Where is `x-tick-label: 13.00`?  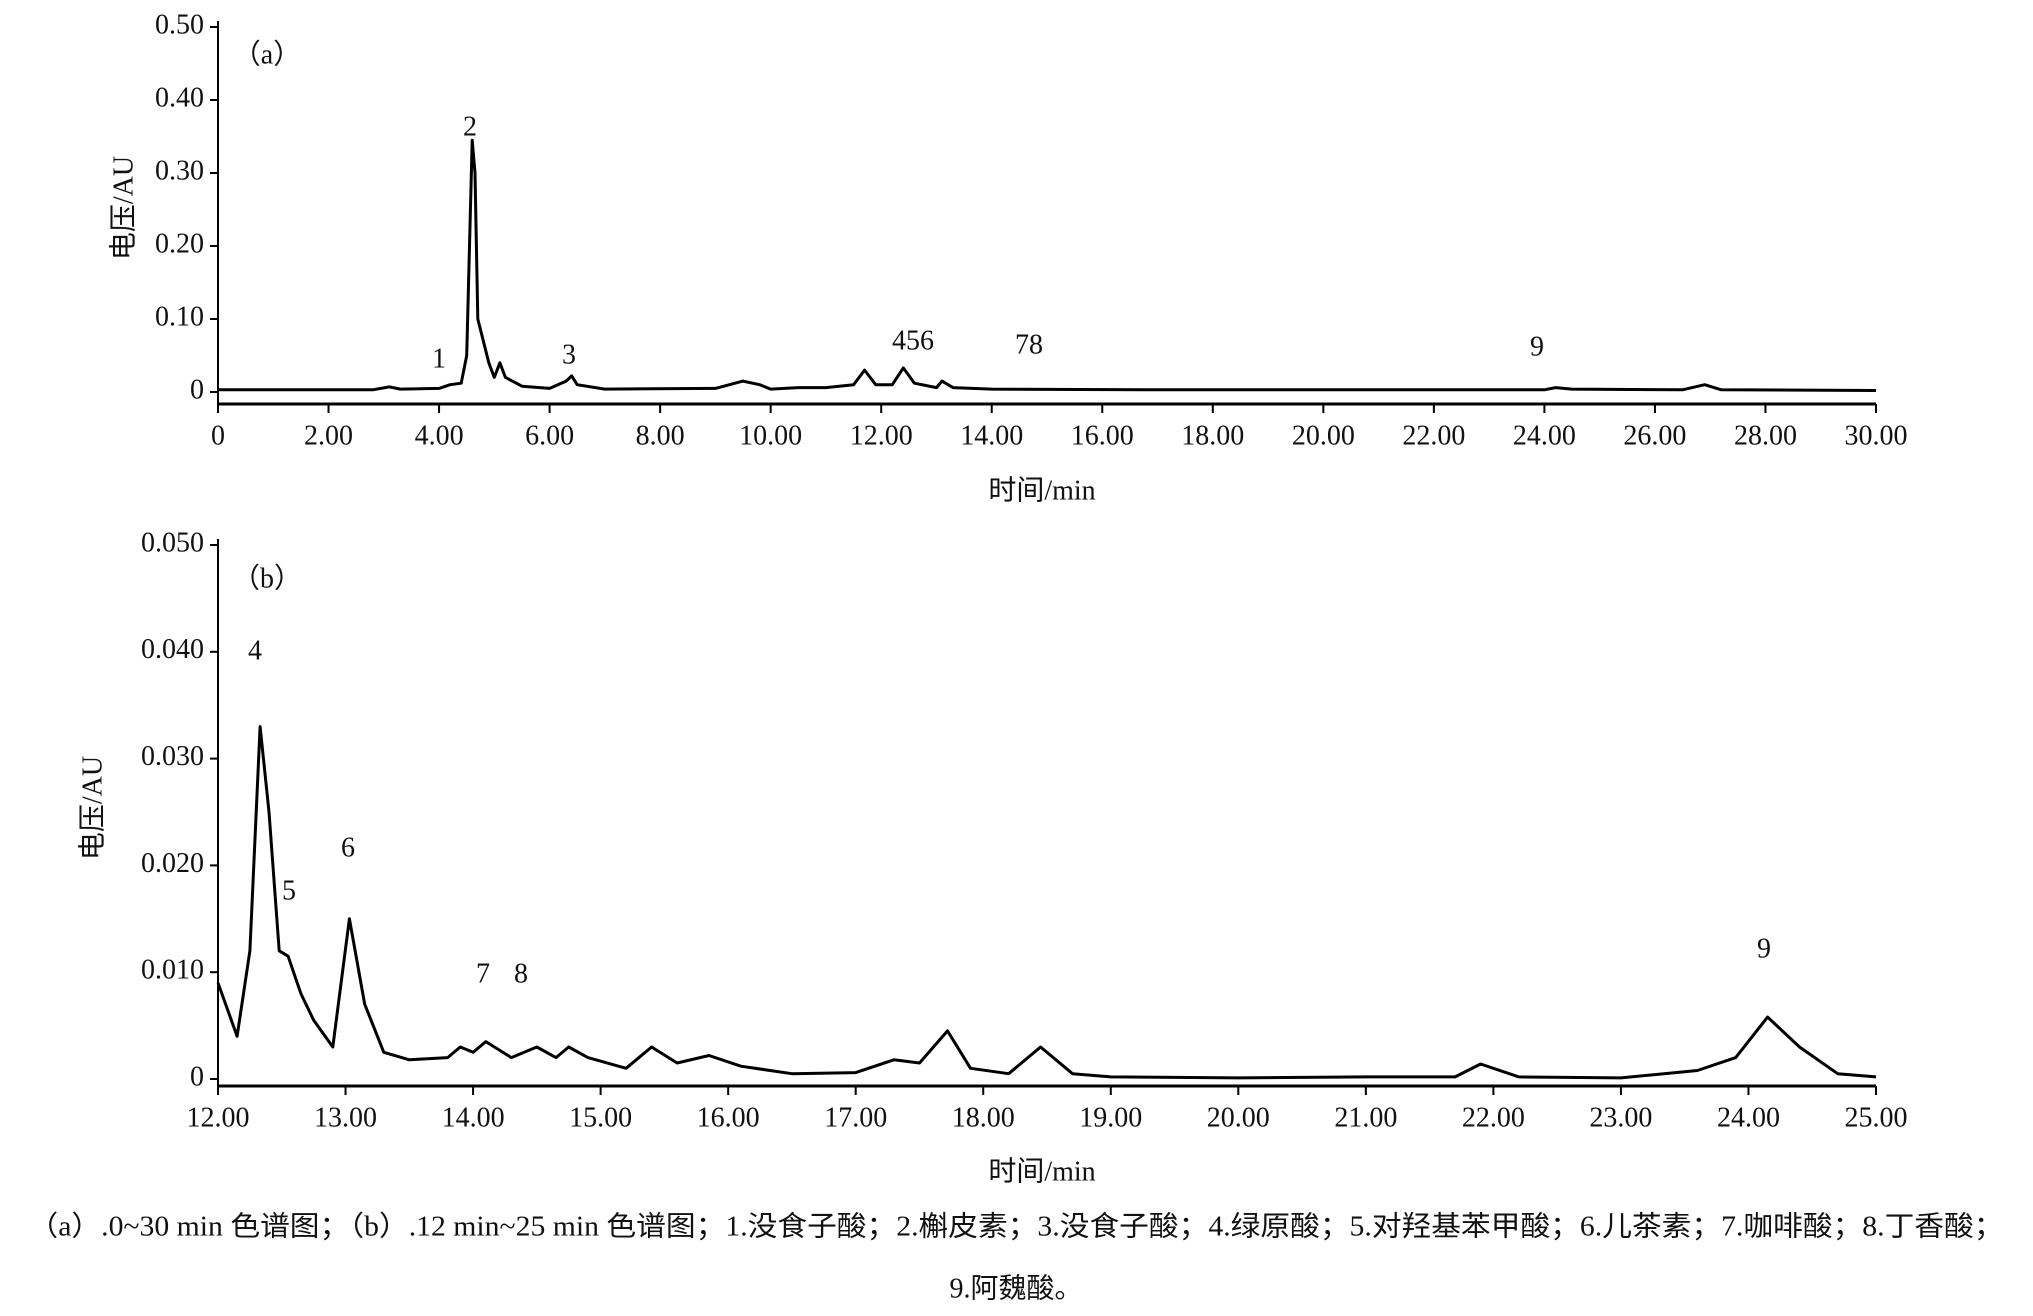 x-tick-label: 13.00 is located at coordinates (345, 1117).